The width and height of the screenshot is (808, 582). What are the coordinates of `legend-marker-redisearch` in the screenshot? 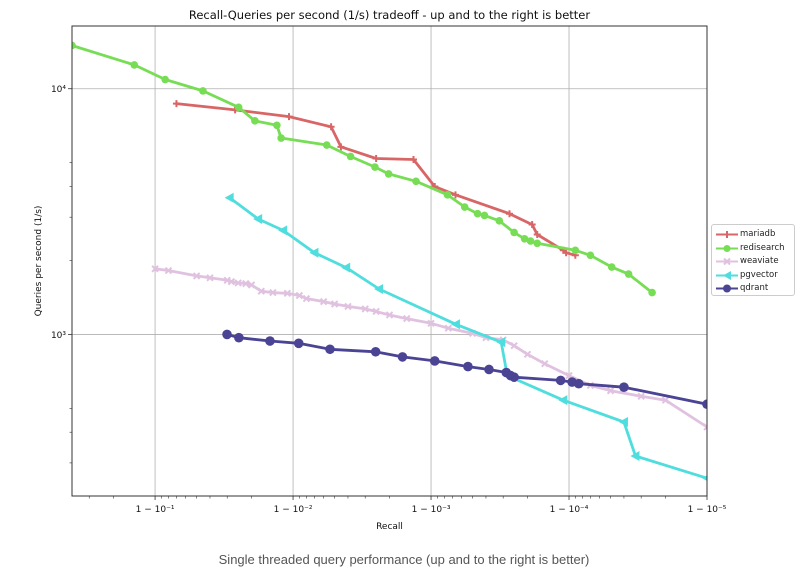 It's located at (727, 248).